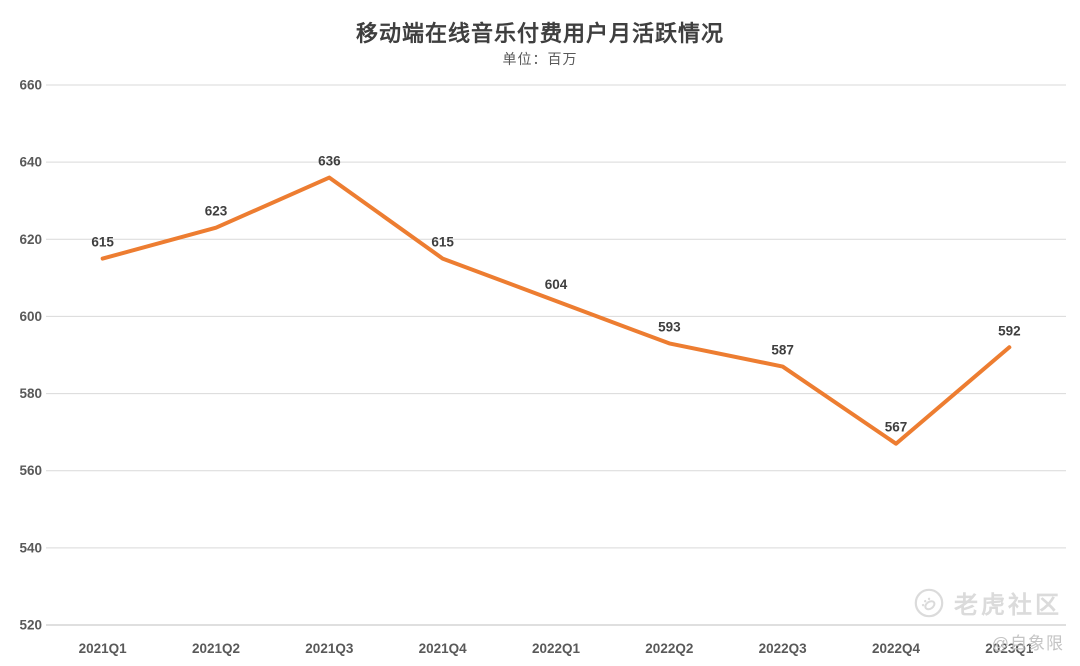 The width and height of the screenshot is (1080, 666). Describe the element at coordinates (329, 648) in the screenshot. I see `x-tick-label: 2021Q3` at that location.